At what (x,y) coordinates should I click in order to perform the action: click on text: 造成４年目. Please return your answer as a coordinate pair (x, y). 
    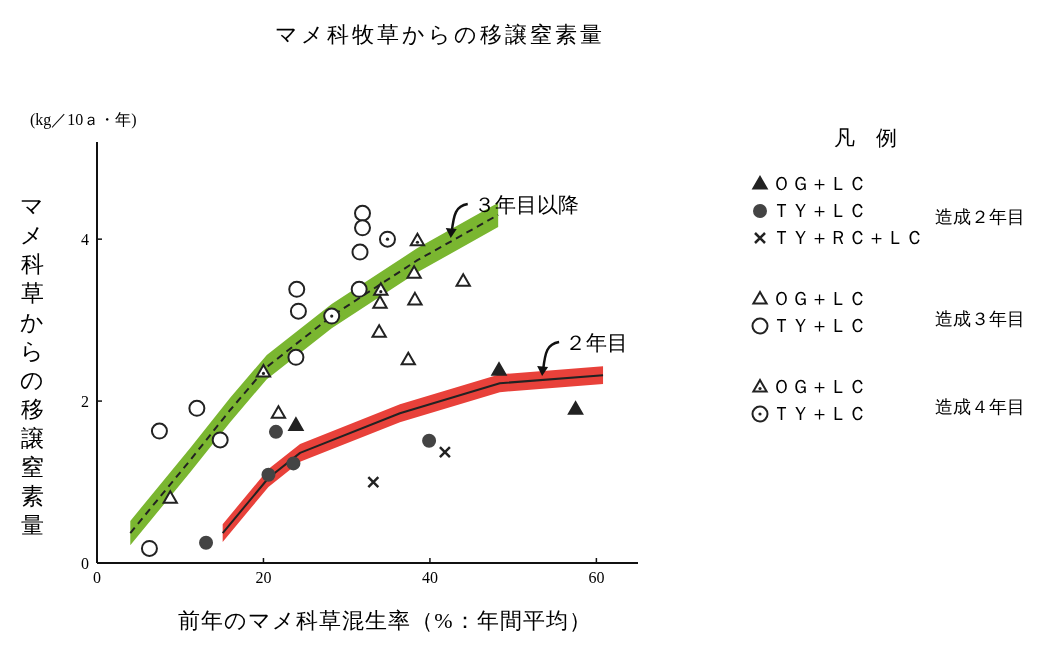
    Looking at the image, I should click on (980, 406).